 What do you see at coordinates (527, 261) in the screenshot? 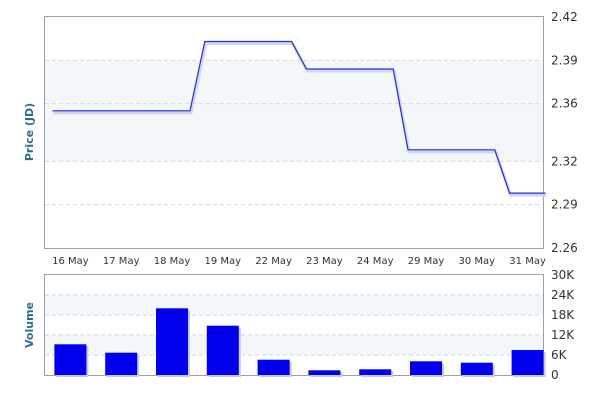
I see `price-x-tick-label: 31 May` at bounding box center [527, 261].